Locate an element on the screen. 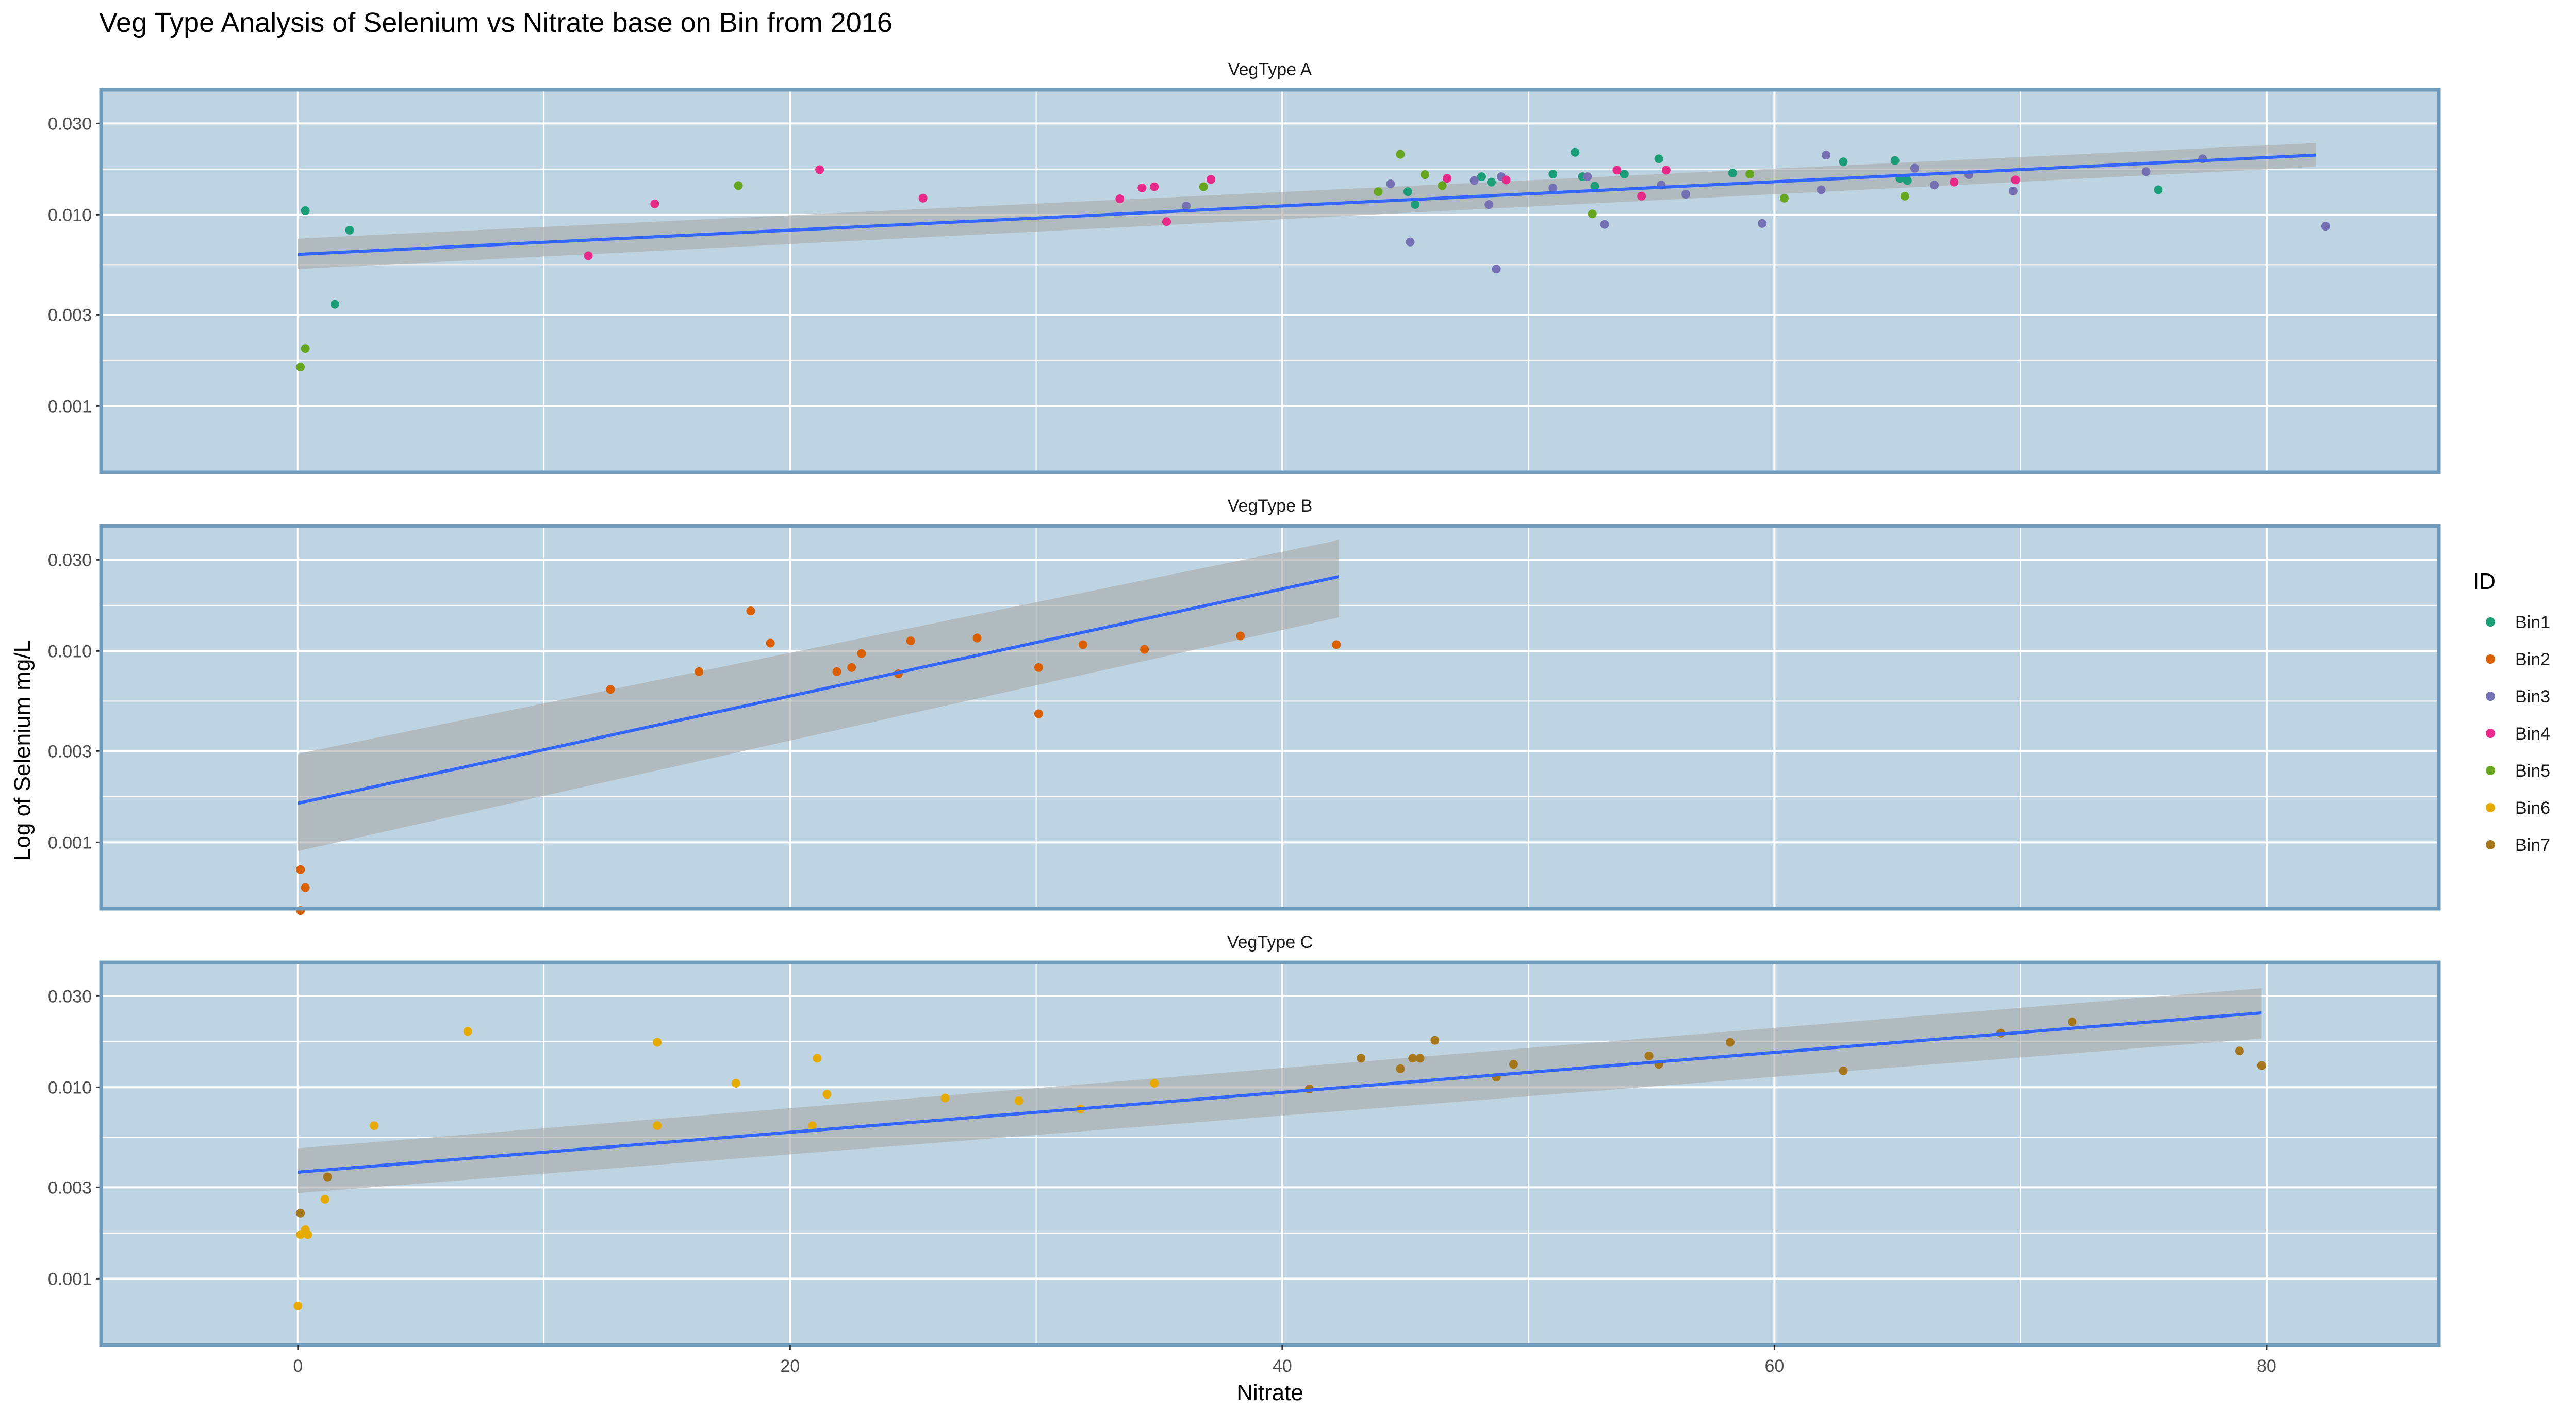  legend: ID Bin1 Bin2 Bin3 Bin4 Bin5 Bin6 Bin7 is located at coordinates (2511, 712).